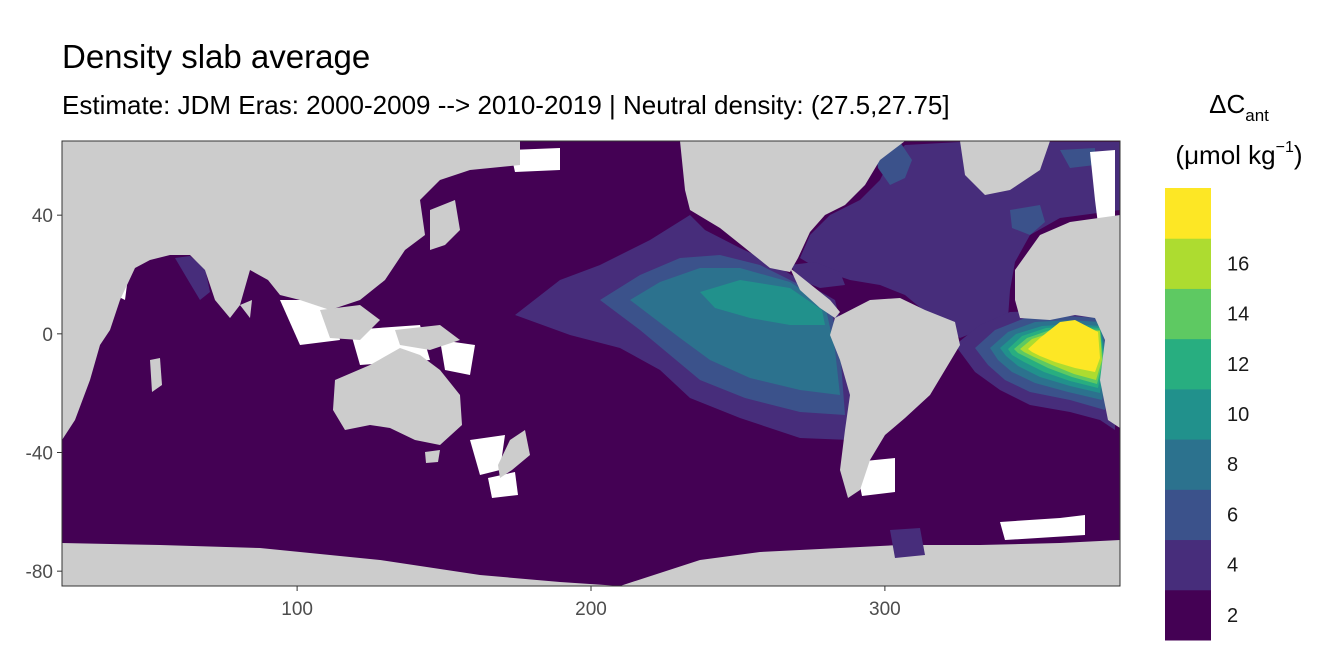 This screenshot has height=672, width=1344. Describe the element at coordinates (216, 56) in the screenshot. I see `chart-title: Density slab average` at that location.